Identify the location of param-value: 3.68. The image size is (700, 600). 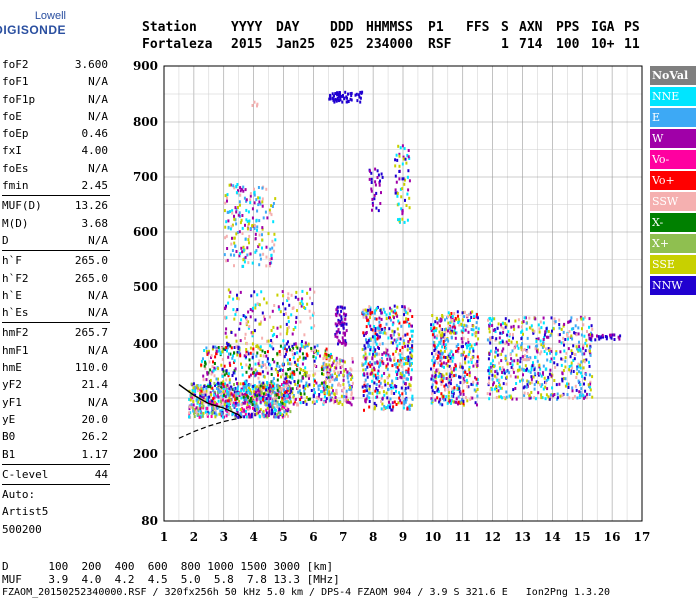
(95, 223).